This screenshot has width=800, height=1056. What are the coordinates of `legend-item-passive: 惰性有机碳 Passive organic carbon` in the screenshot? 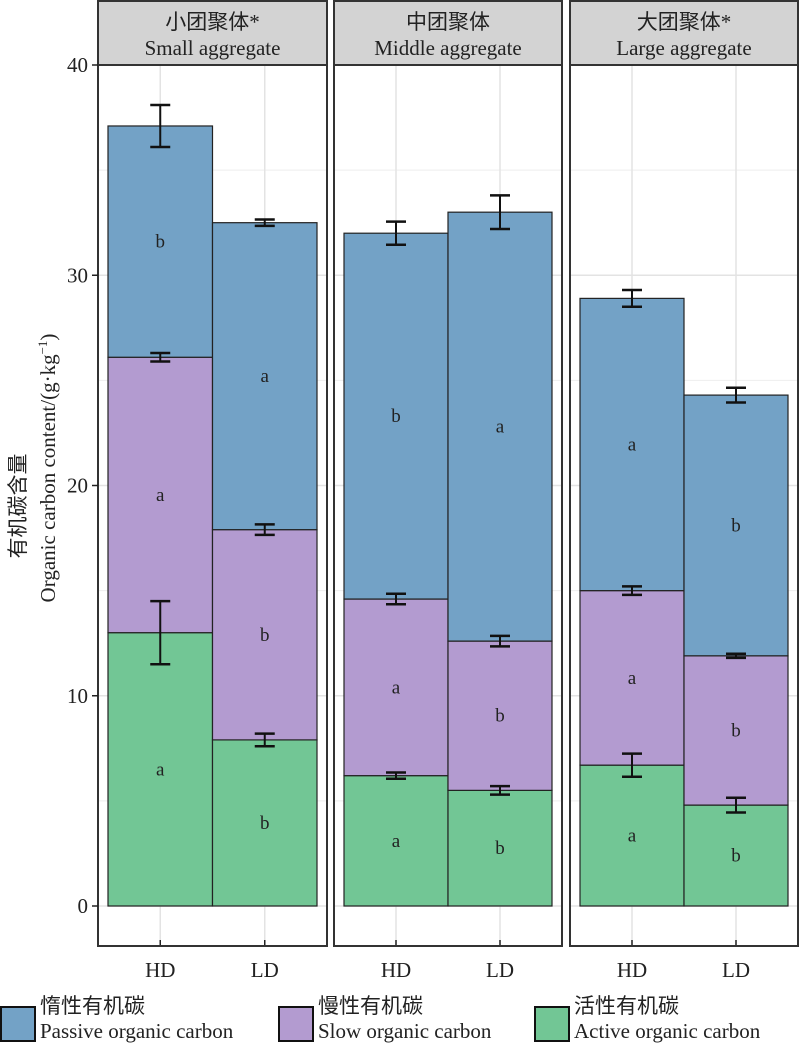 It's located at (116, 1019).